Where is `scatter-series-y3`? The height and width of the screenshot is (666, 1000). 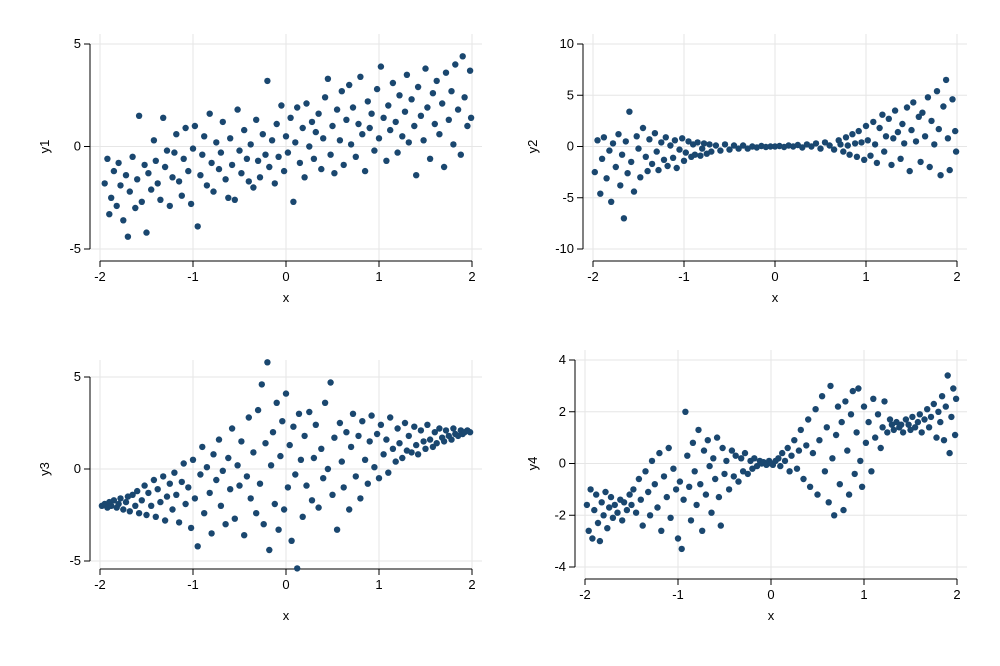 scatter-series-y3 is located at coordinates (286, 465).